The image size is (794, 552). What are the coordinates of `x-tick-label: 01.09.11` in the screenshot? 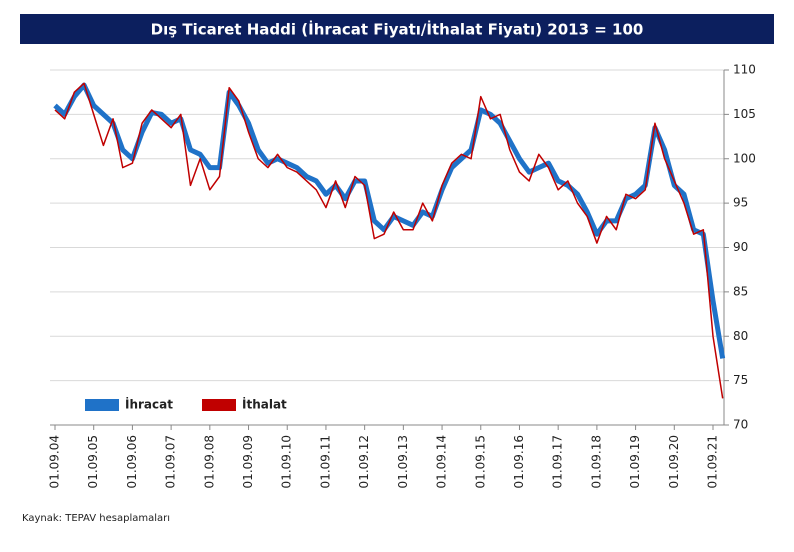 It's located at (325, 461).